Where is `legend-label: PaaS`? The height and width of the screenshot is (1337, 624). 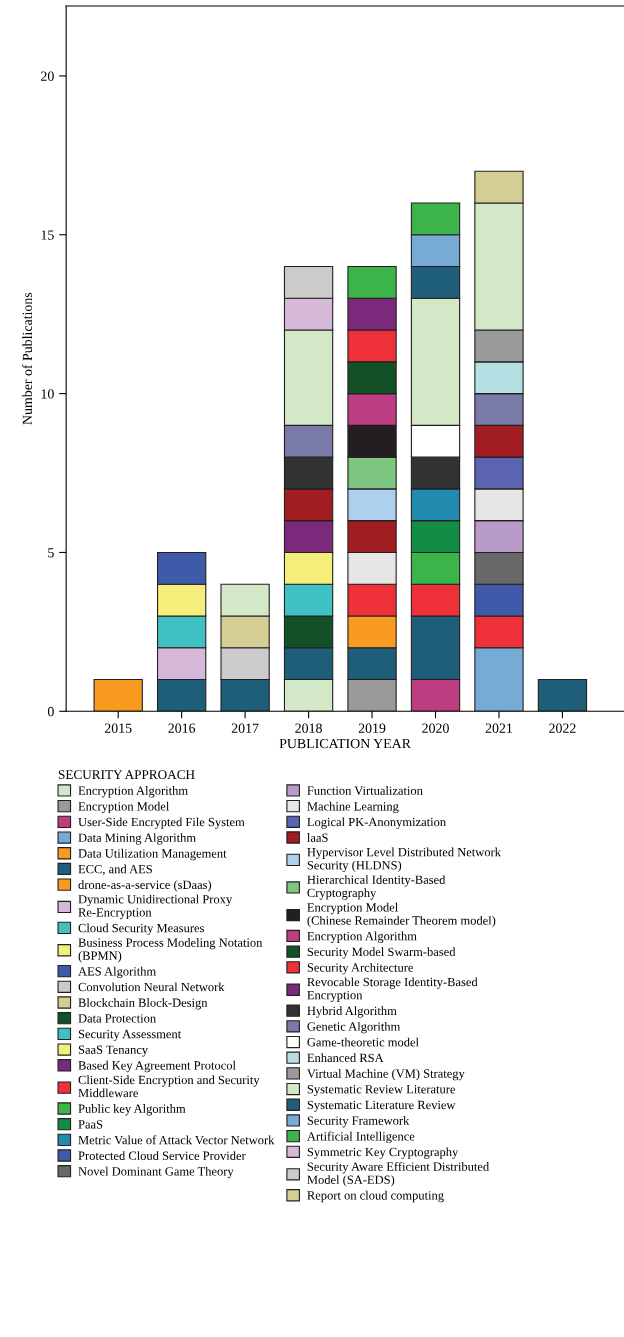 legend-label: PaaS is located at coordinates (90, 1124).